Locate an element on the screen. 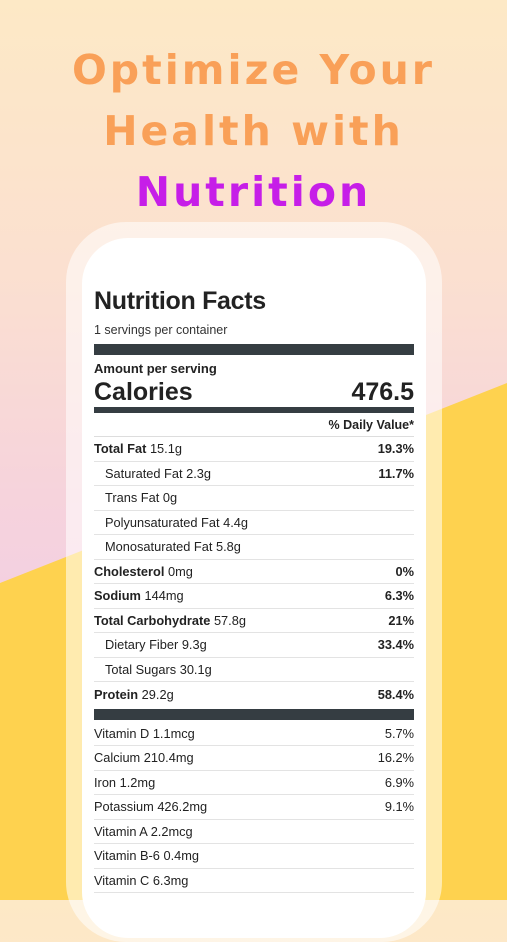 The image size is (507, 942). nutrient-name: Total Sugars is located at coordinates (141, 669).